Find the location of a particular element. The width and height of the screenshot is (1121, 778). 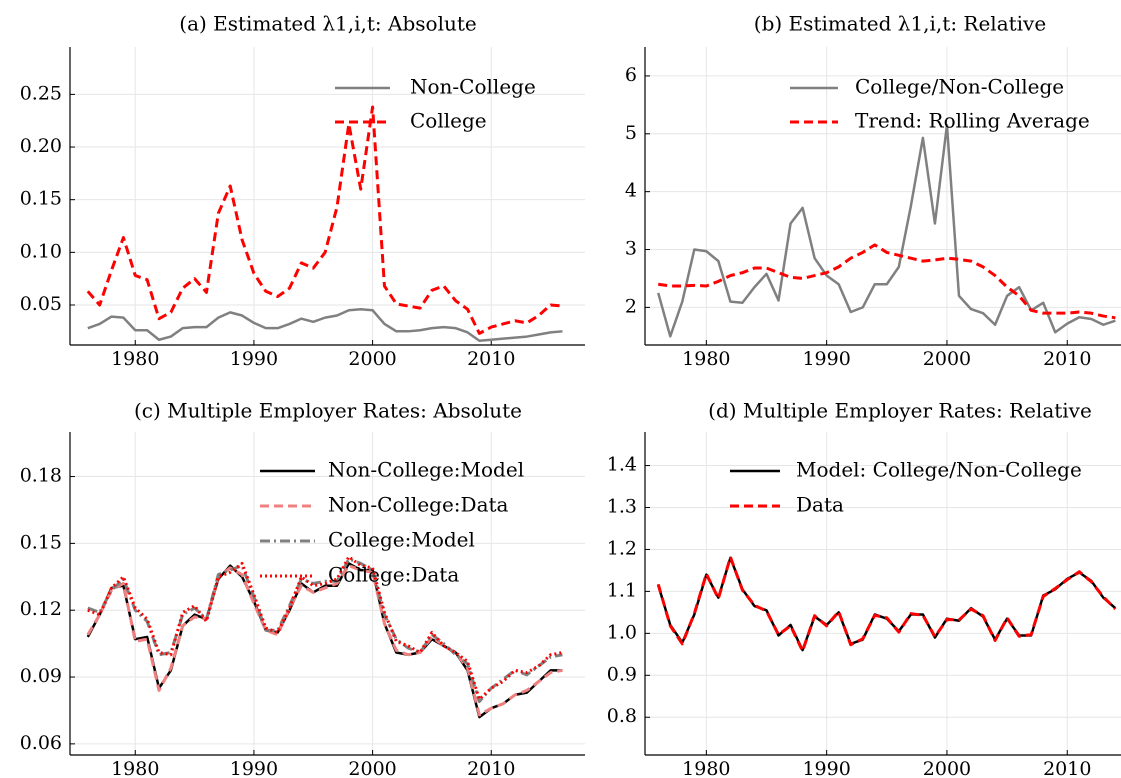

legend-label: Non-College:Model is located at coordinates (426, 470).